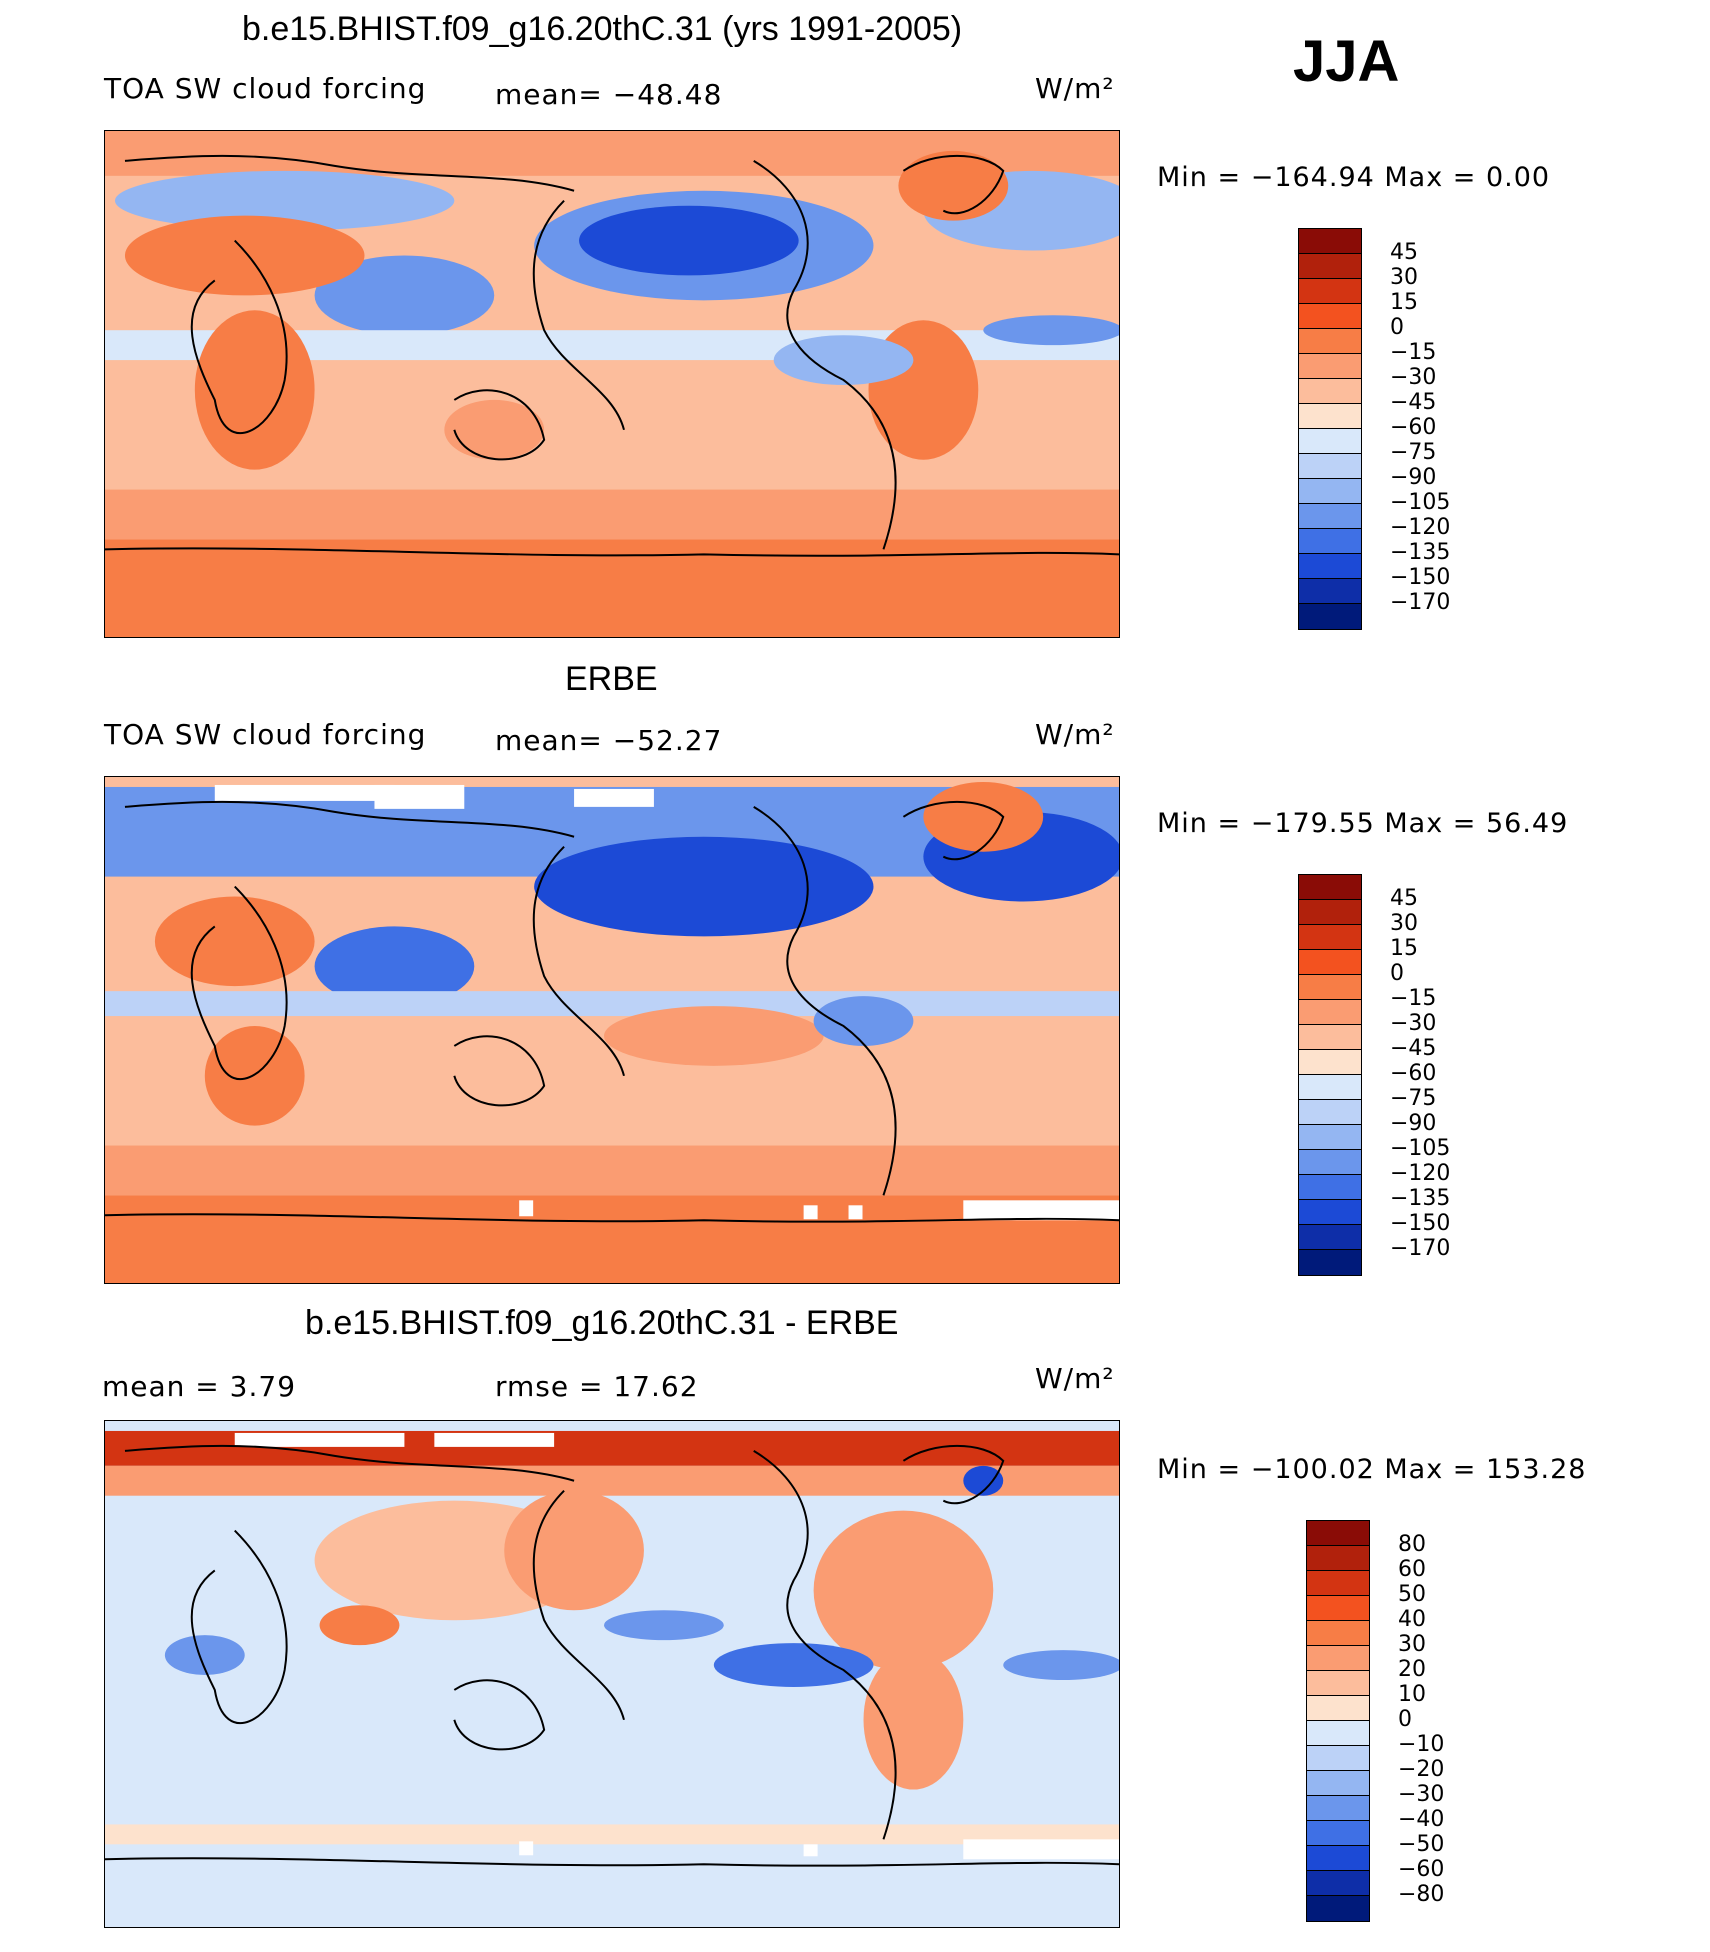 The image size is (1710, 1952). Describe the element at coordinates (265, 734) in the screenshot. I see `panel2-left-label: TOA SW cloud forcing` at that location.